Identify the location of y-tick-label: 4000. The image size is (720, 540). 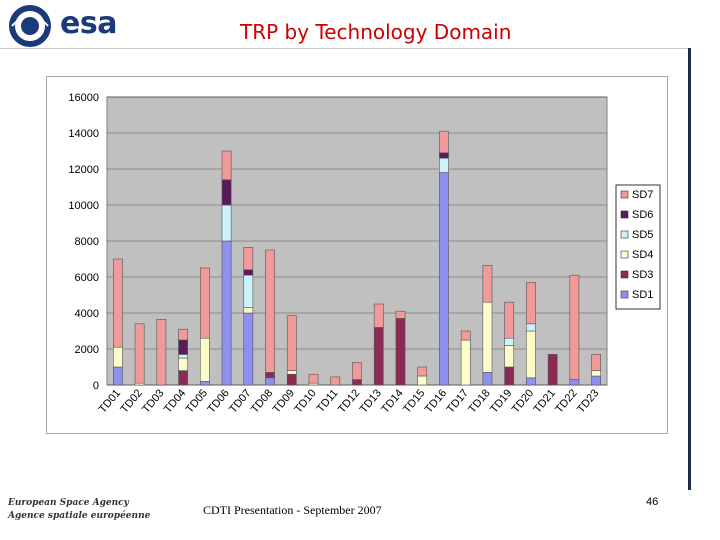
(87, 314).